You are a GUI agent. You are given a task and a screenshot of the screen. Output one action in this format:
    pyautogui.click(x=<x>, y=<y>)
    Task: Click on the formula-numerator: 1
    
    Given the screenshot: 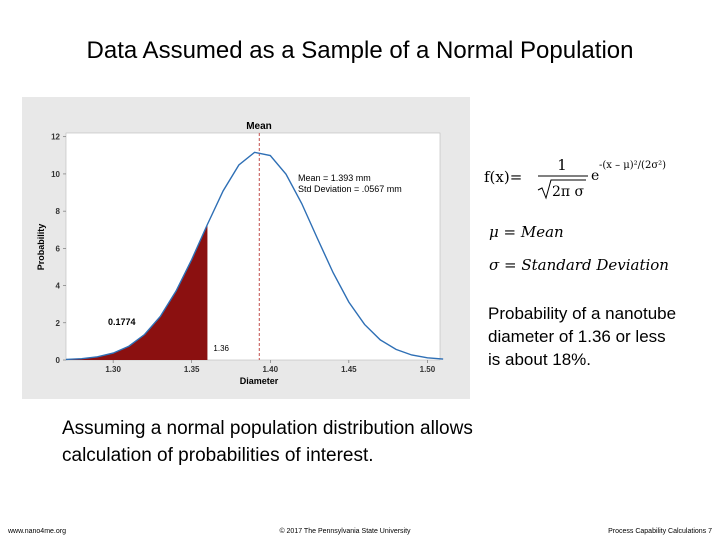 What is the action you would take?
    pyautogui.click(x=562, y=165)
    